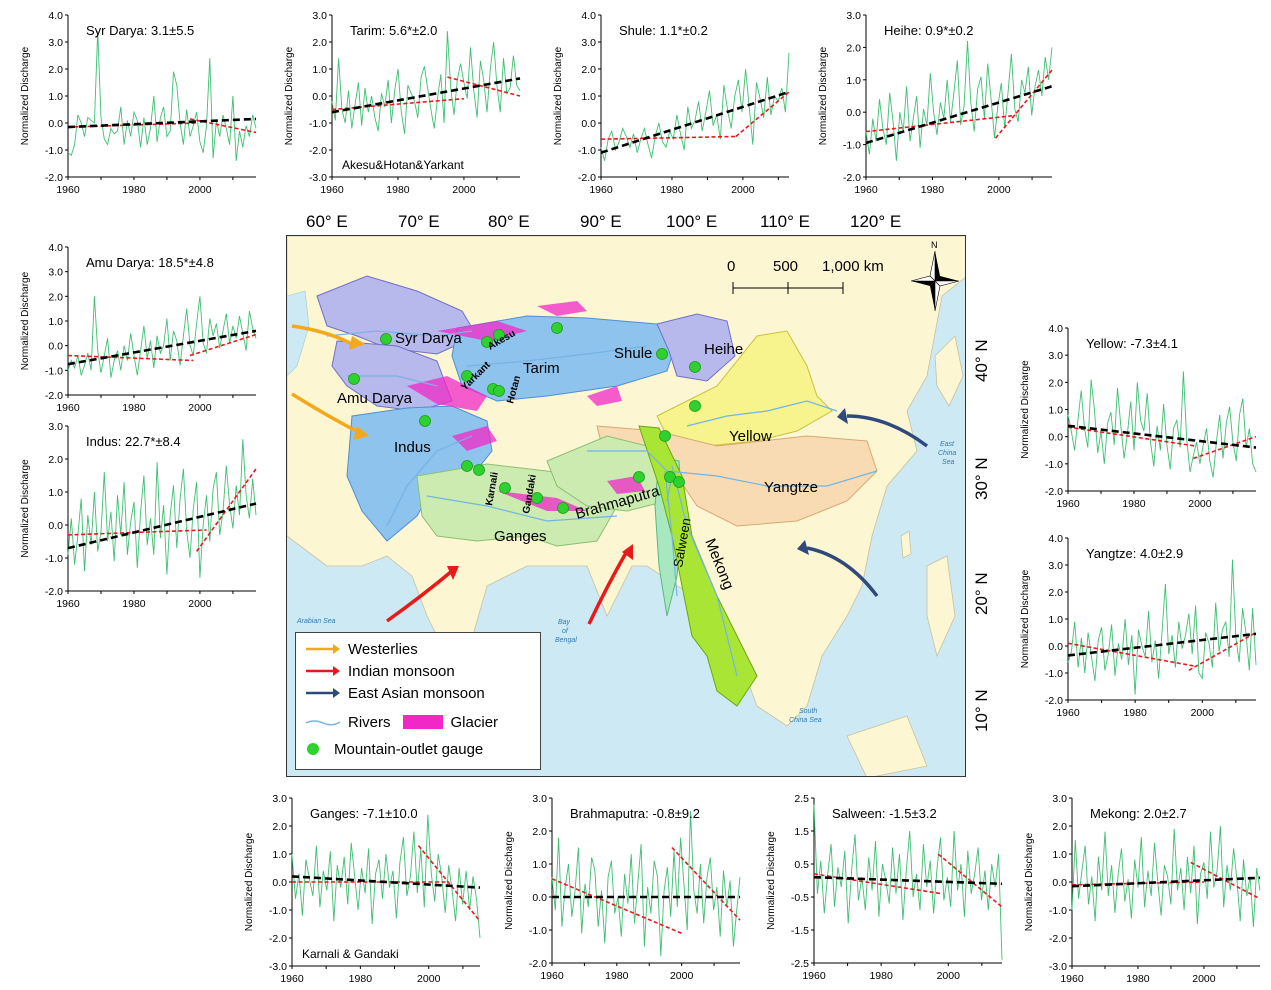  What do you see at coordinates (364, 813) in the screenshot?
I see `chart-title: Ganges: -7.1±10.0` at bounding box center [364, 813].